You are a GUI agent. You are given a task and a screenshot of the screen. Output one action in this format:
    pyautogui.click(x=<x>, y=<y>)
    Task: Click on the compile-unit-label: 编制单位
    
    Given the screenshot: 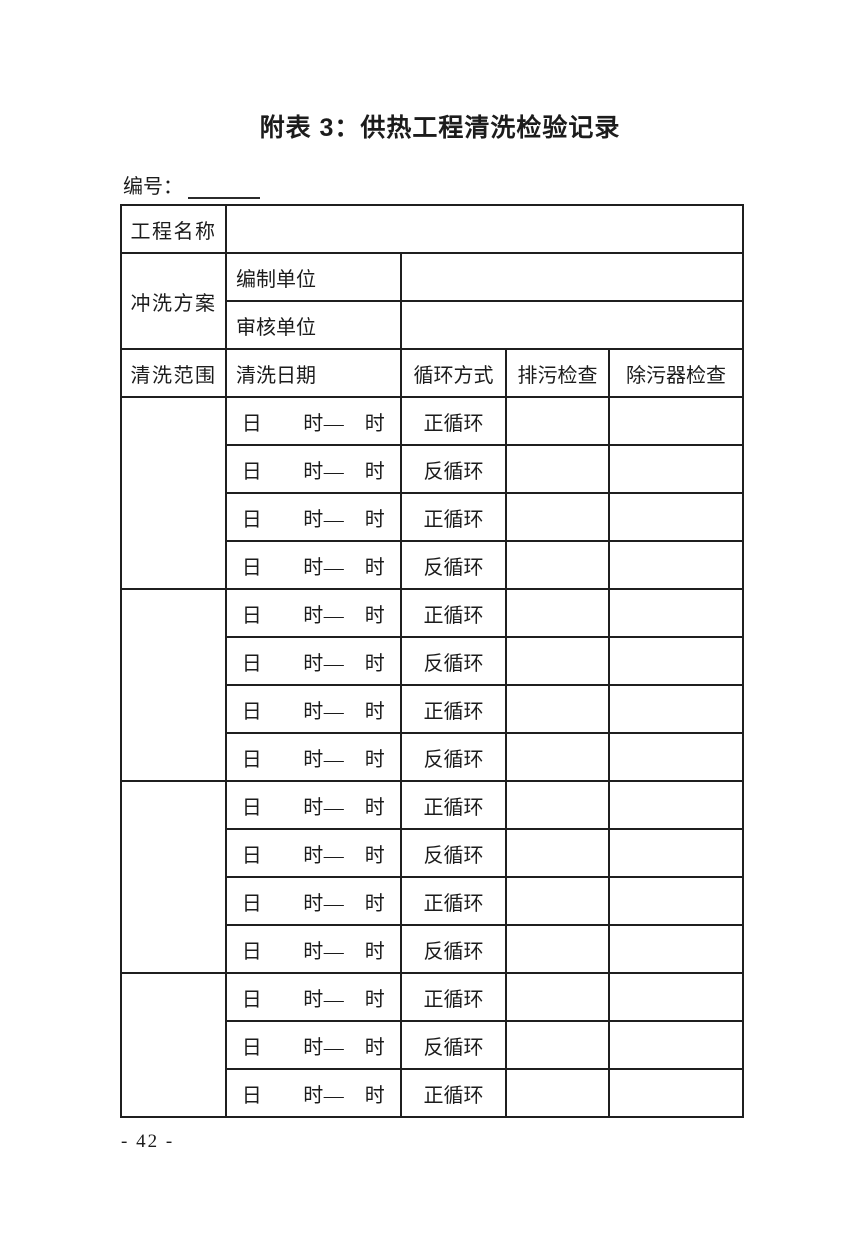 What is the action you would take?
    pyautogui.click(x=313, y=277)
    